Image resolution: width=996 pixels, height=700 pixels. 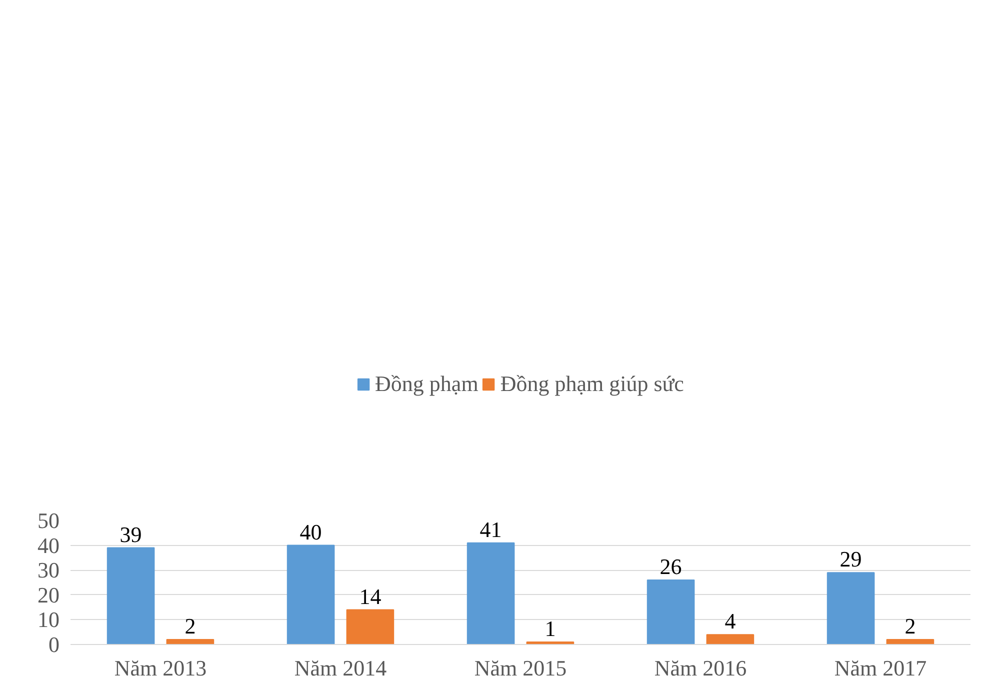 What do you see at coordinates (851, 559) in the screenshot?
I see `data-label: 29` at bounding box center [851, 559].